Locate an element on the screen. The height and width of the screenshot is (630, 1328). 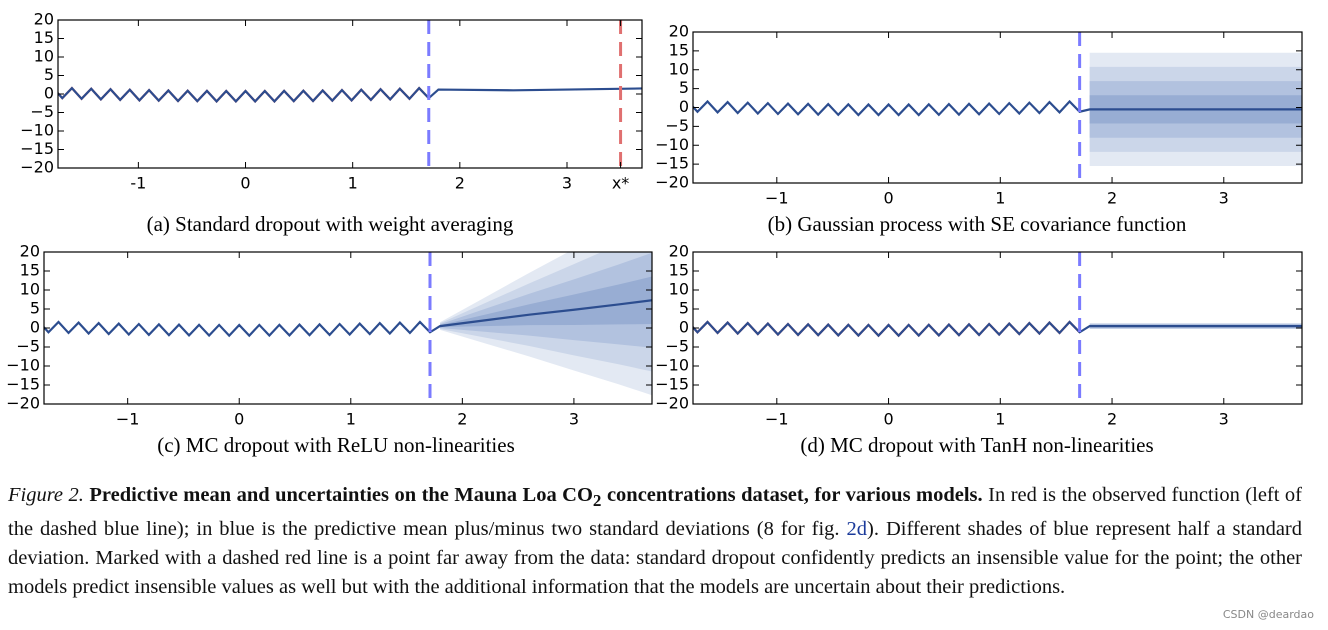
uncertainty-band is located at coordinates (546, 302).